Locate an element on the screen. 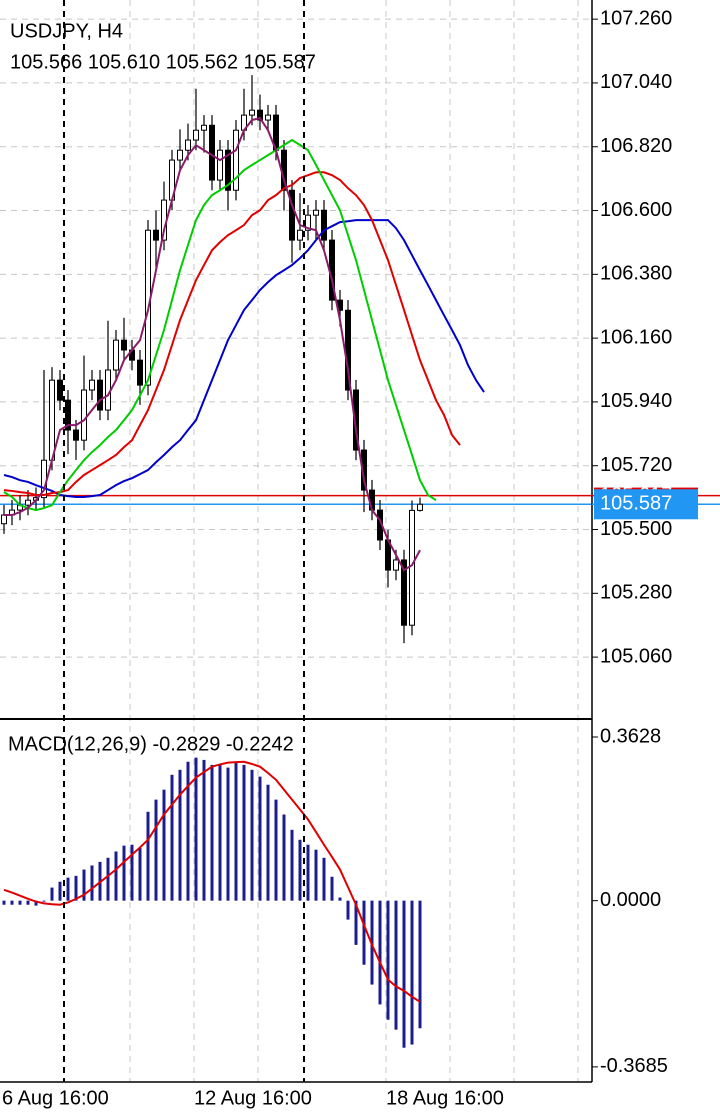 Image resolution: width=720 pixels, height=1117 pixels. y-tick-label: -0.3685 is located at coordinates (634, 1066).